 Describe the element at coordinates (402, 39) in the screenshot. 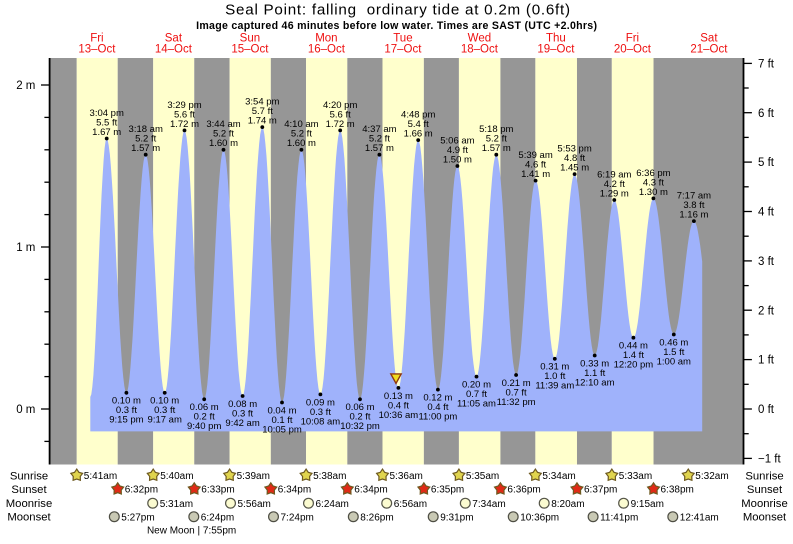

I see `svg-text: Tue` at that location.